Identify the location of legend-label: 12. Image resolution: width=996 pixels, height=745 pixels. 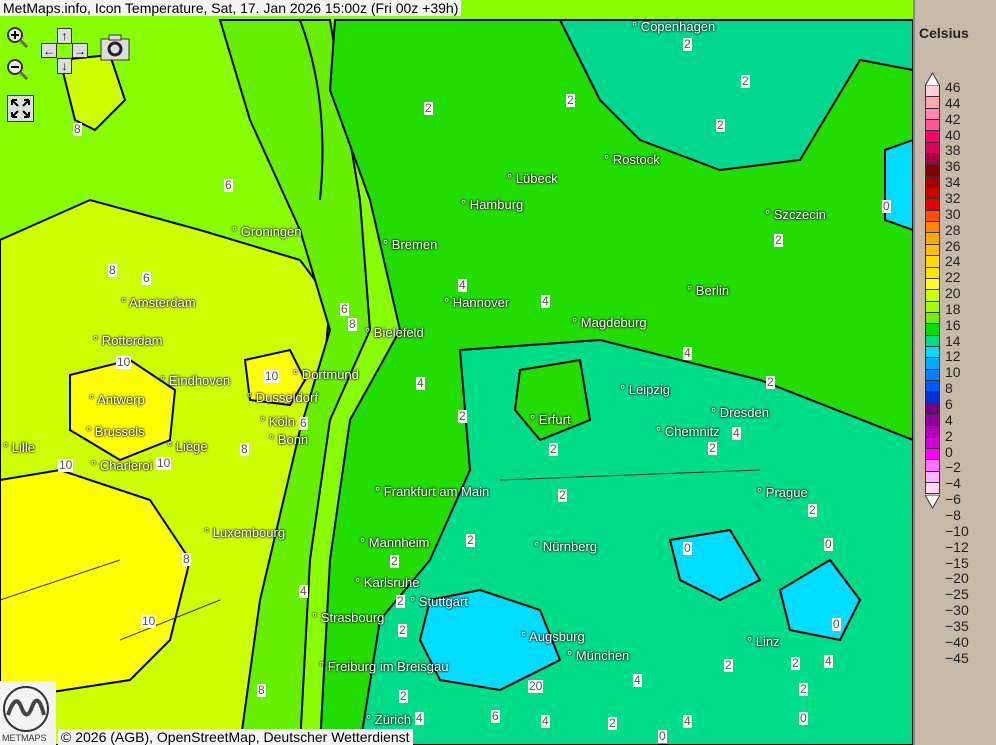
(953, 356).